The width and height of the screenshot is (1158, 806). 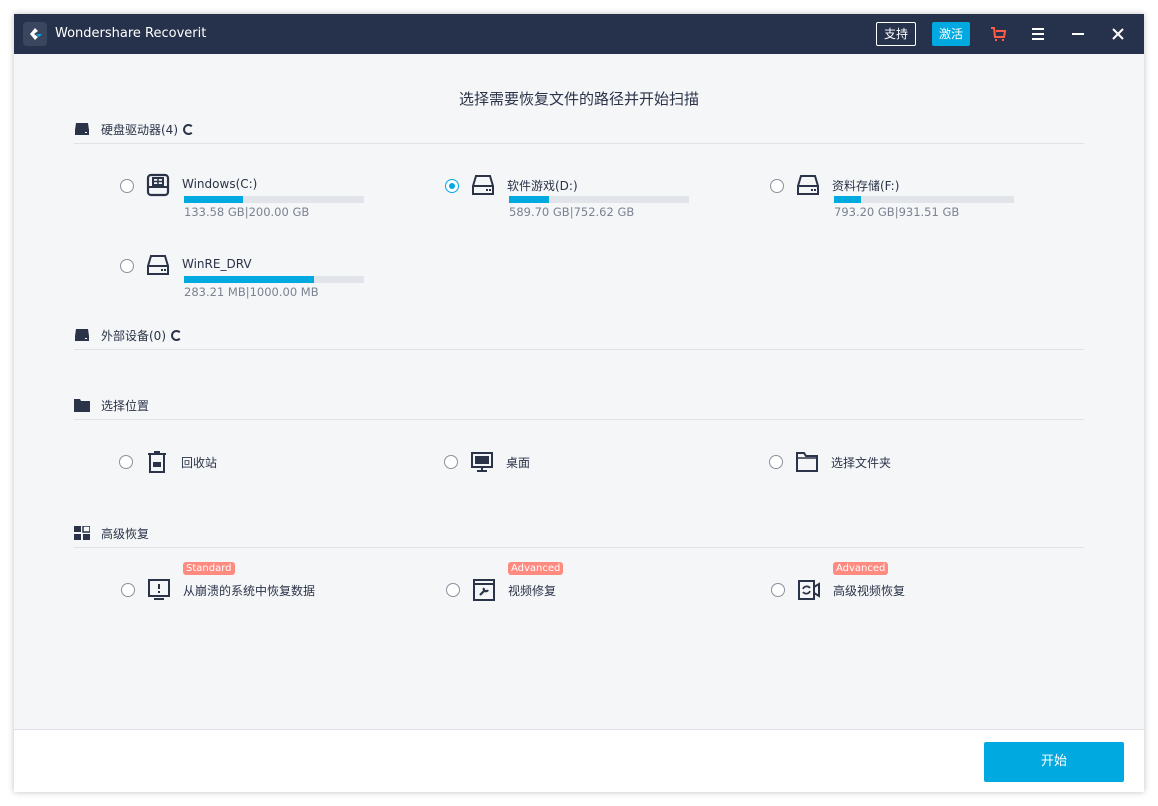 I want to click on app-title: Wondershare Recoverit, so click(x=131, y=33).